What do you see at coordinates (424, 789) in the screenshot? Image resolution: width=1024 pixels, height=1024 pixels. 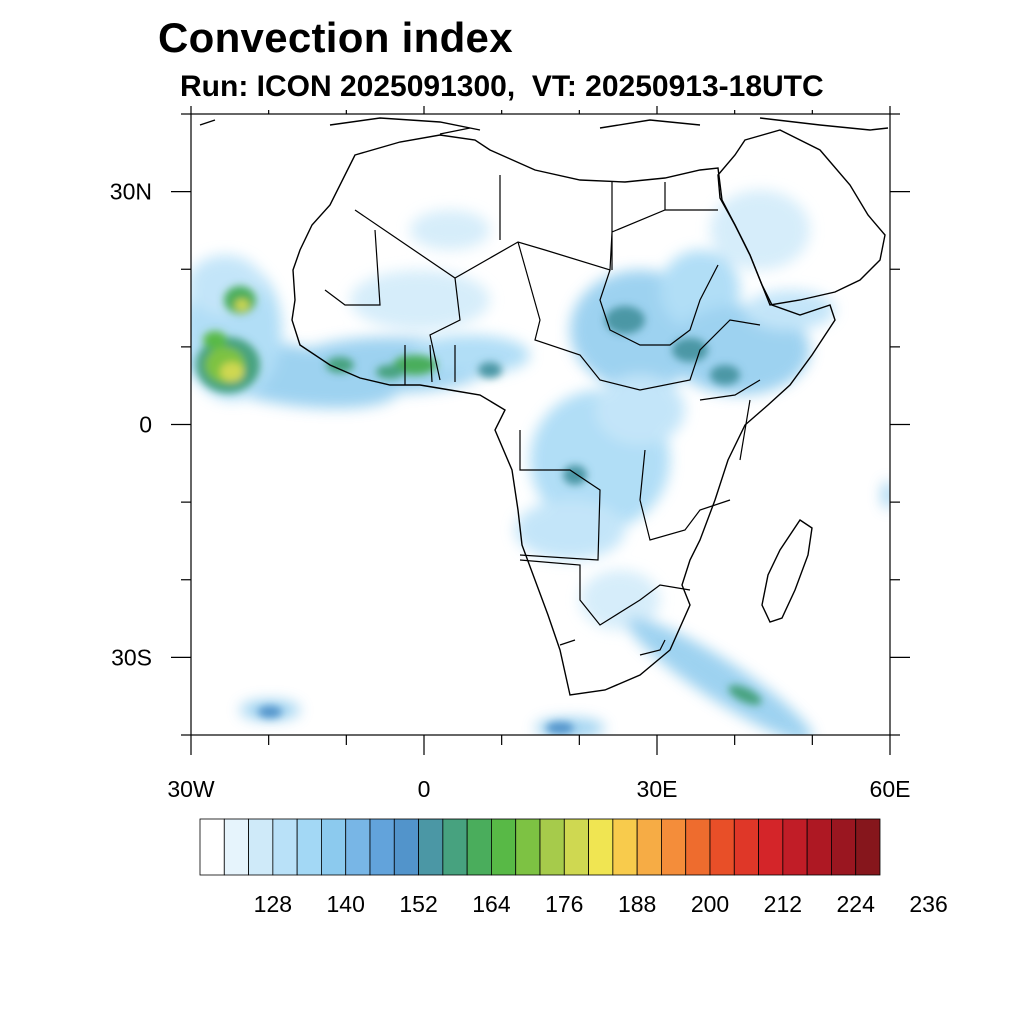 I see `x-tick-label: 0` at bounding box center [424, 789].